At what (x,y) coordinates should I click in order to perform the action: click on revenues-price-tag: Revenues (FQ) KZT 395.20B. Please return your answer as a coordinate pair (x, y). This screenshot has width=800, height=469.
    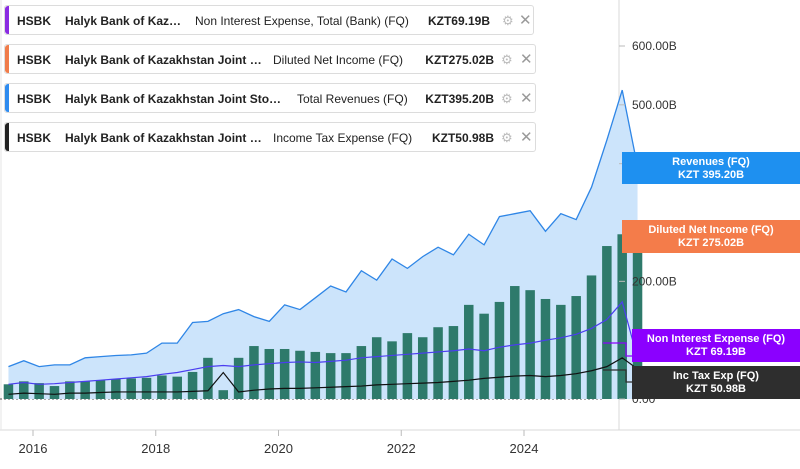
    Looking at the image, I should click on (711, 168).